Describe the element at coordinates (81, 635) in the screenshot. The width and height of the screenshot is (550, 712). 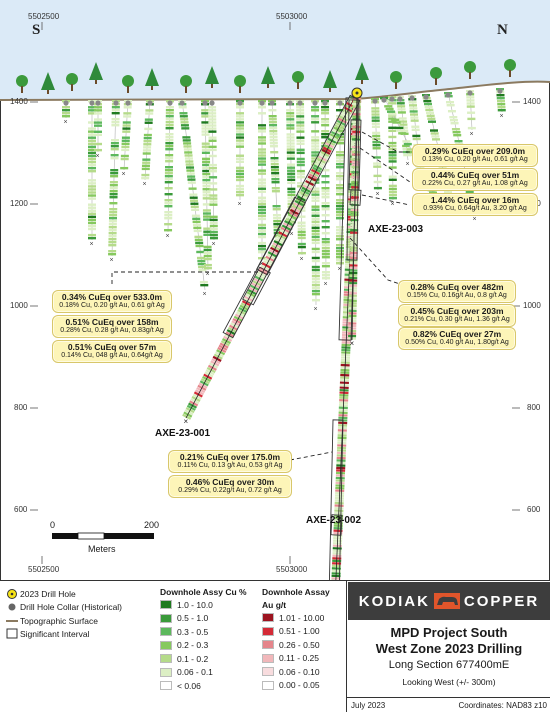
I see `legend-significant-interval: Significant Interval` at that location.